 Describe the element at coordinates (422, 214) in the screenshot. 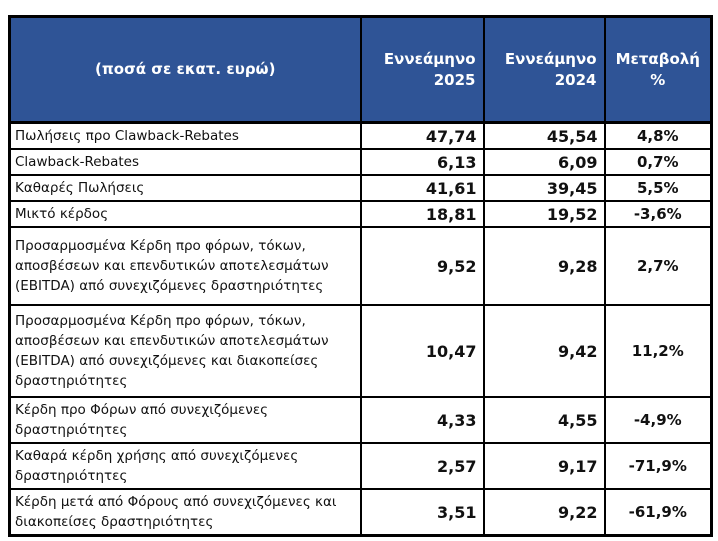

I see `value-2025-cell: 18,81` at that location.